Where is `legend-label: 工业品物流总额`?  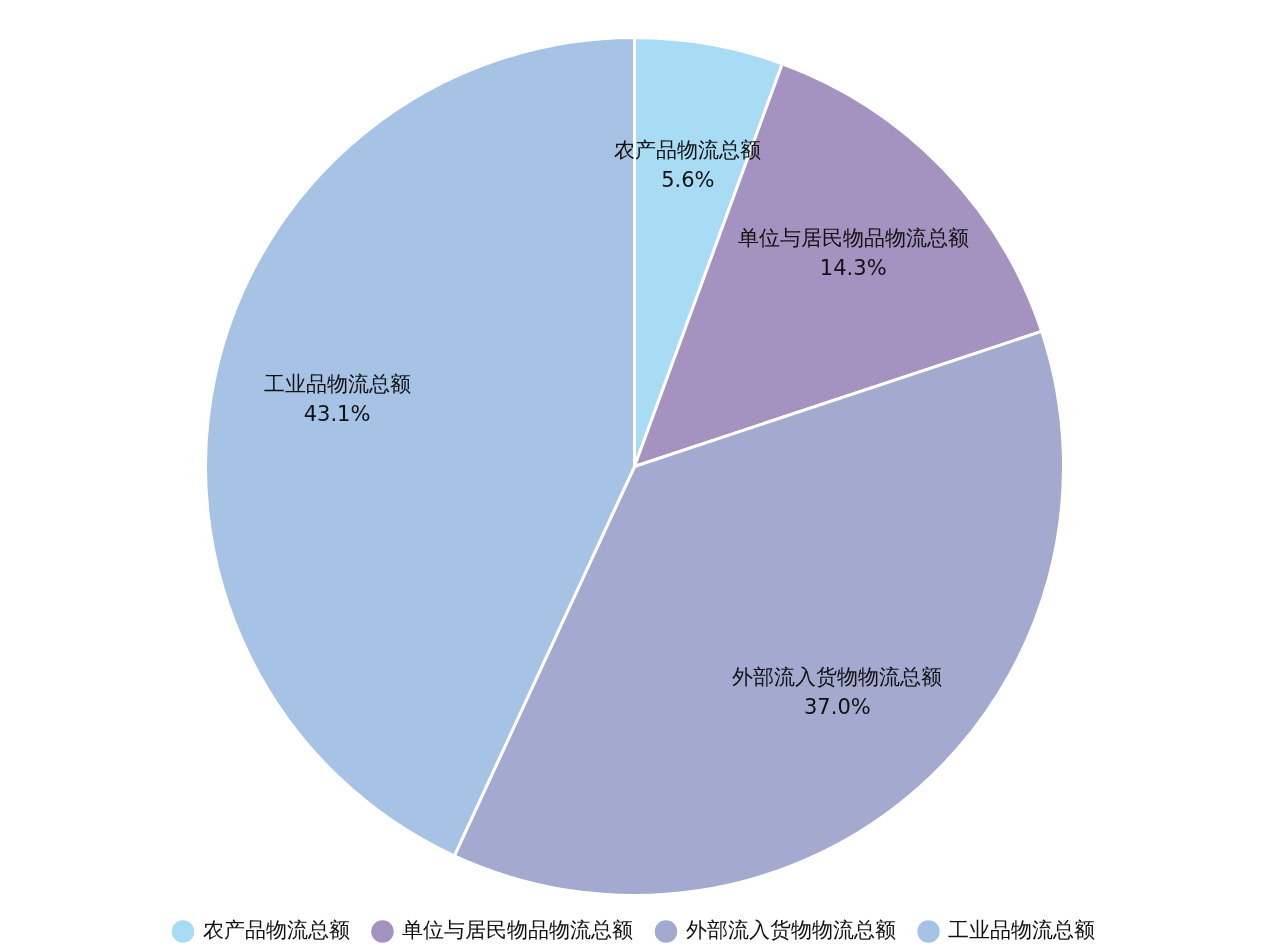
legend-label: 工业品物流总额 is located at coordinates (1021, 929).